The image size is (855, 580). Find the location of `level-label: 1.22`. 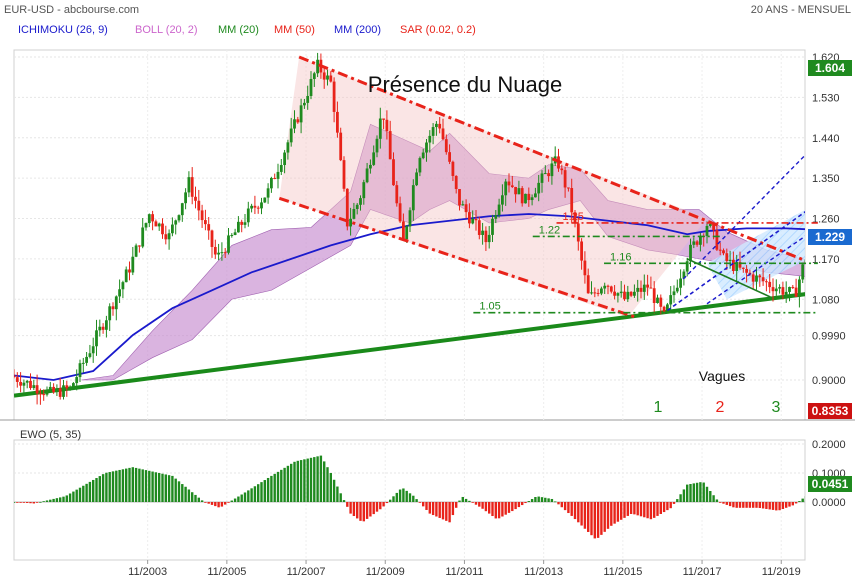

level-label: 1.22 is located at coordinates (549, 230).